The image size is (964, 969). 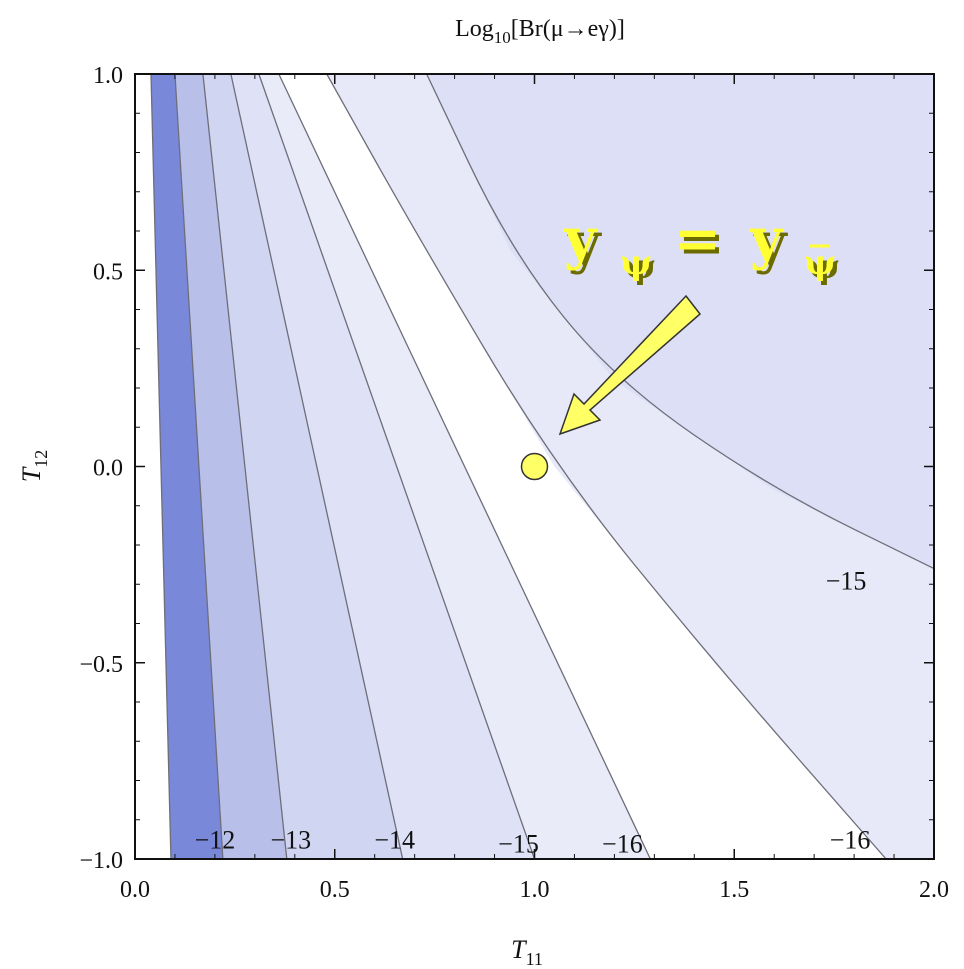 I want to click on y-tick-label: −1.0, so click(x=101, y=861).